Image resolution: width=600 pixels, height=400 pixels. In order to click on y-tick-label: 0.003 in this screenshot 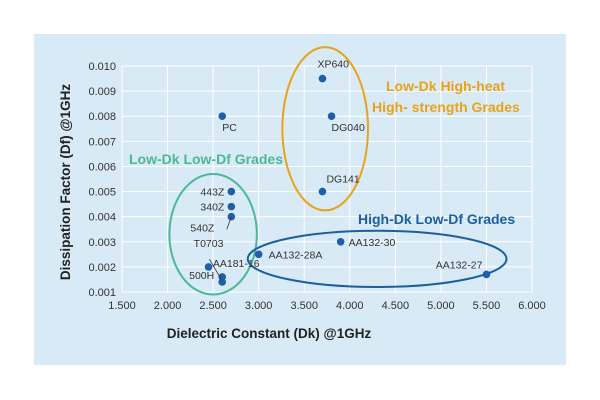, I will do `click(102, 243)`.